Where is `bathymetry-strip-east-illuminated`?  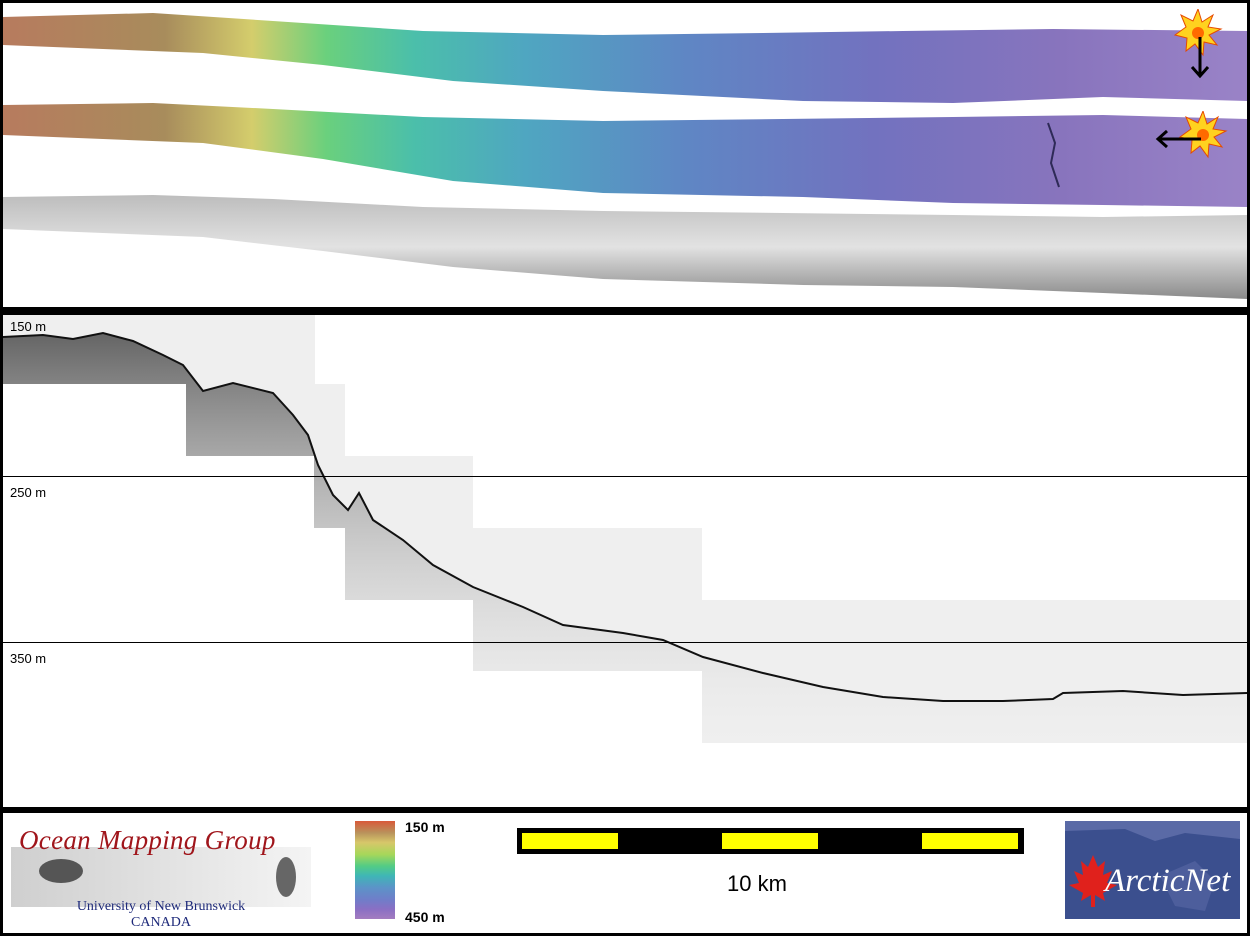 bathymetry-strip-east-illuminated is located at coordinates (625, 155).